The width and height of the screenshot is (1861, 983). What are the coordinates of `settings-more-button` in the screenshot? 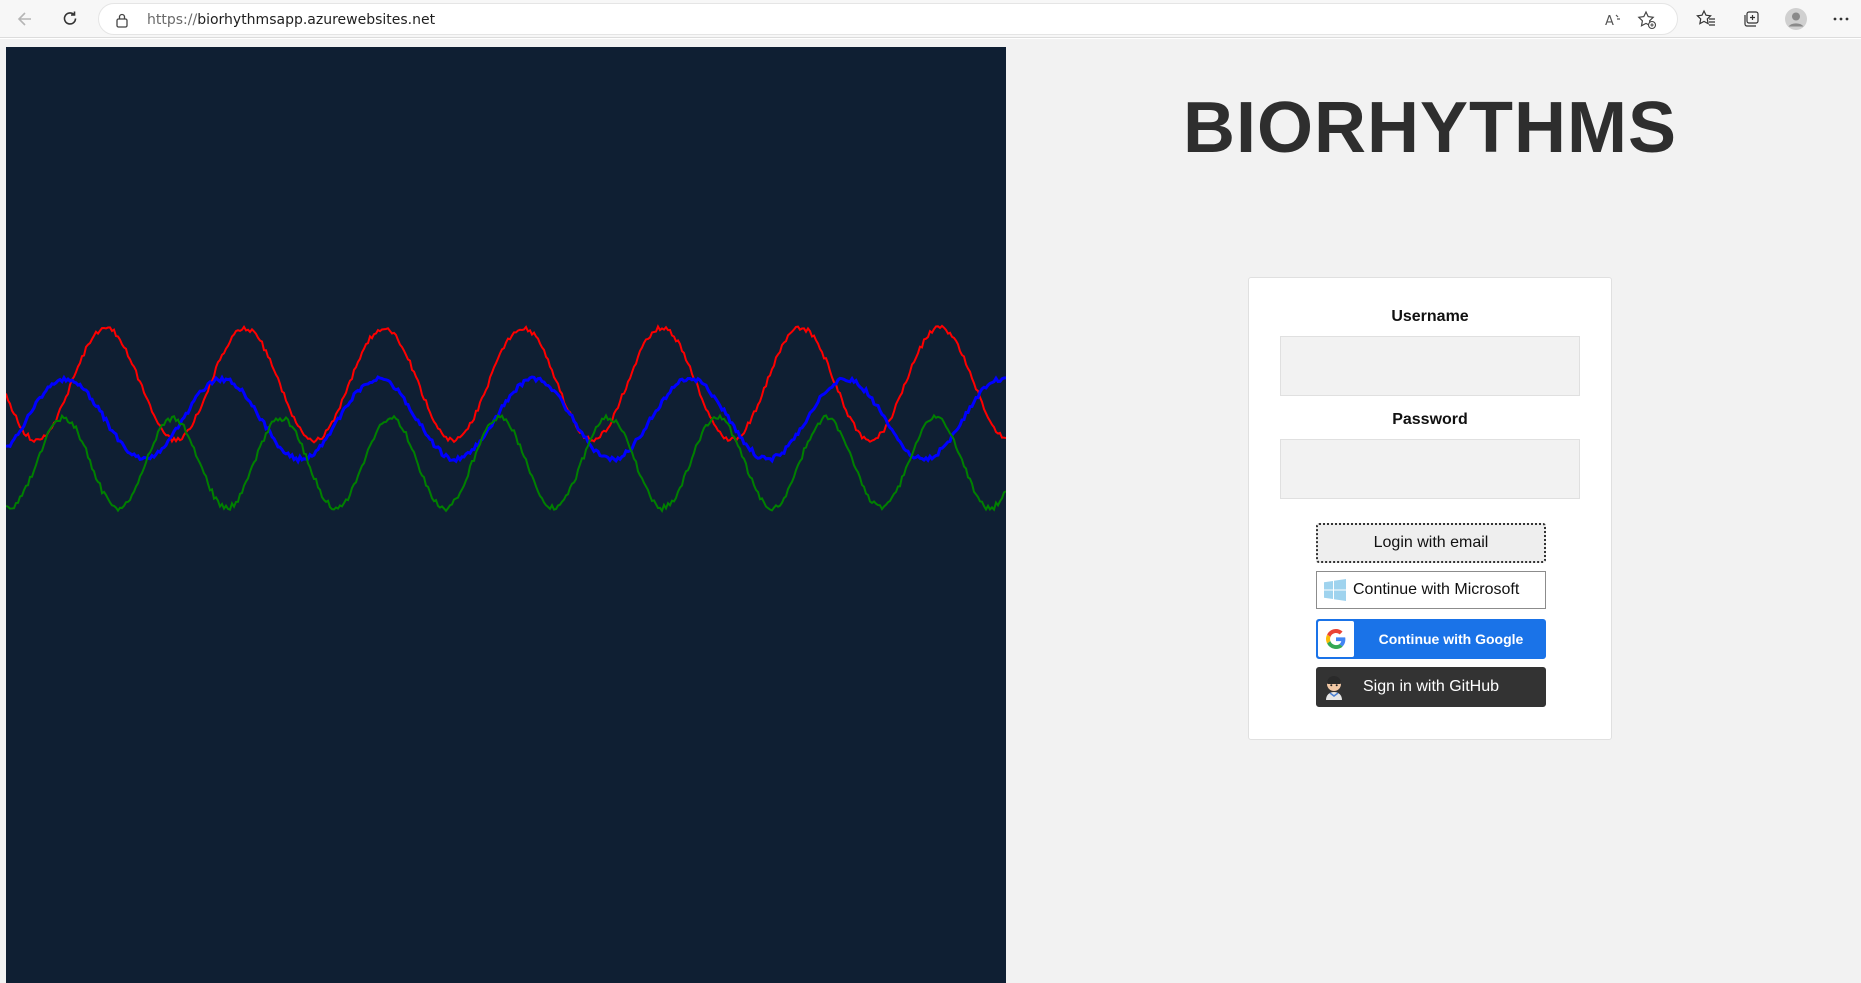 It's located at (1841, 19).